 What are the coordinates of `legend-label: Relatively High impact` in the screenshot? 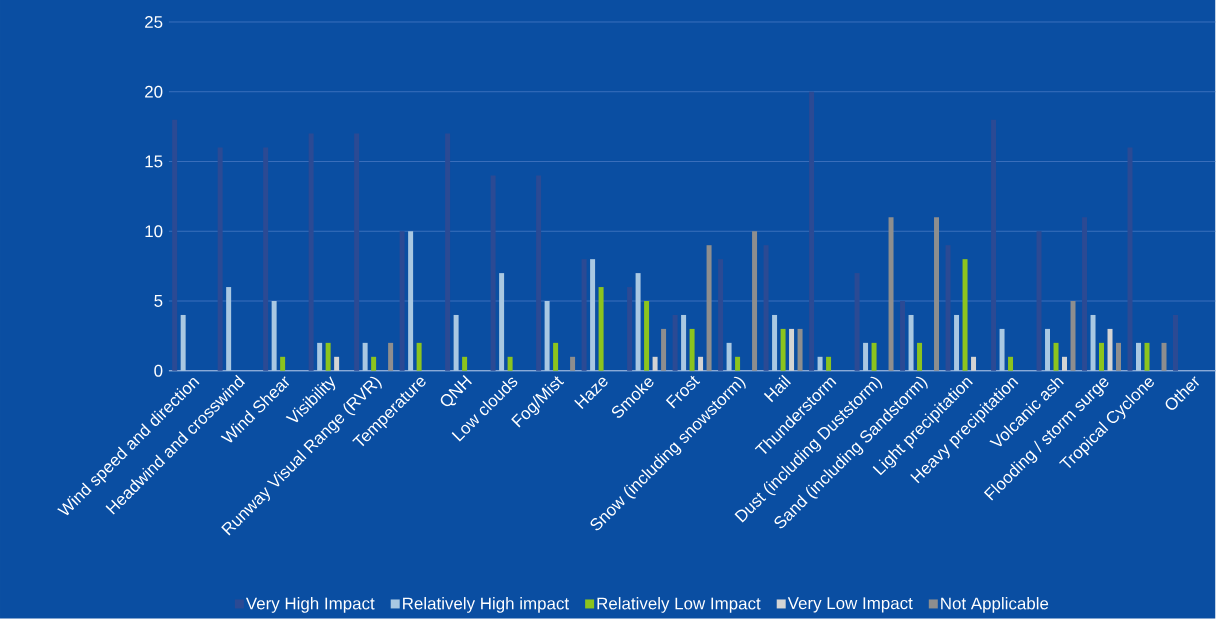 It's located at (486, 605).